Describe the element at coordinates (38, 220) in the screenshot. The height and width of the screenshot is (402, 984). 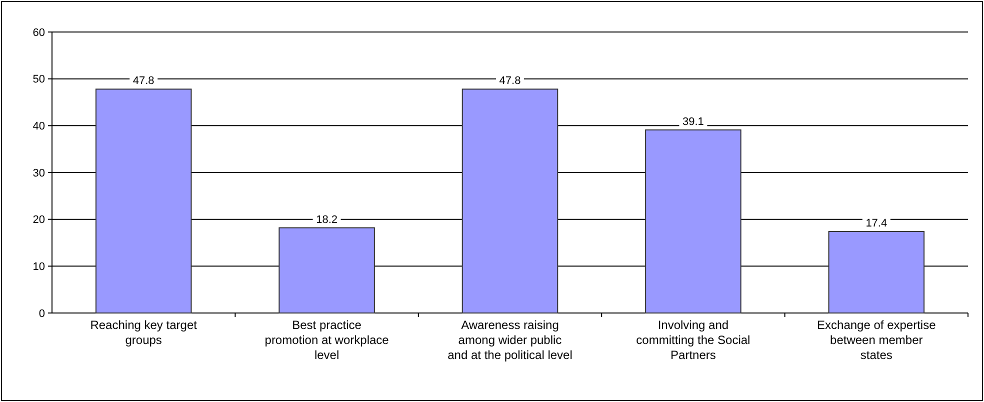
I see `y-tick-label: 20` at that location.